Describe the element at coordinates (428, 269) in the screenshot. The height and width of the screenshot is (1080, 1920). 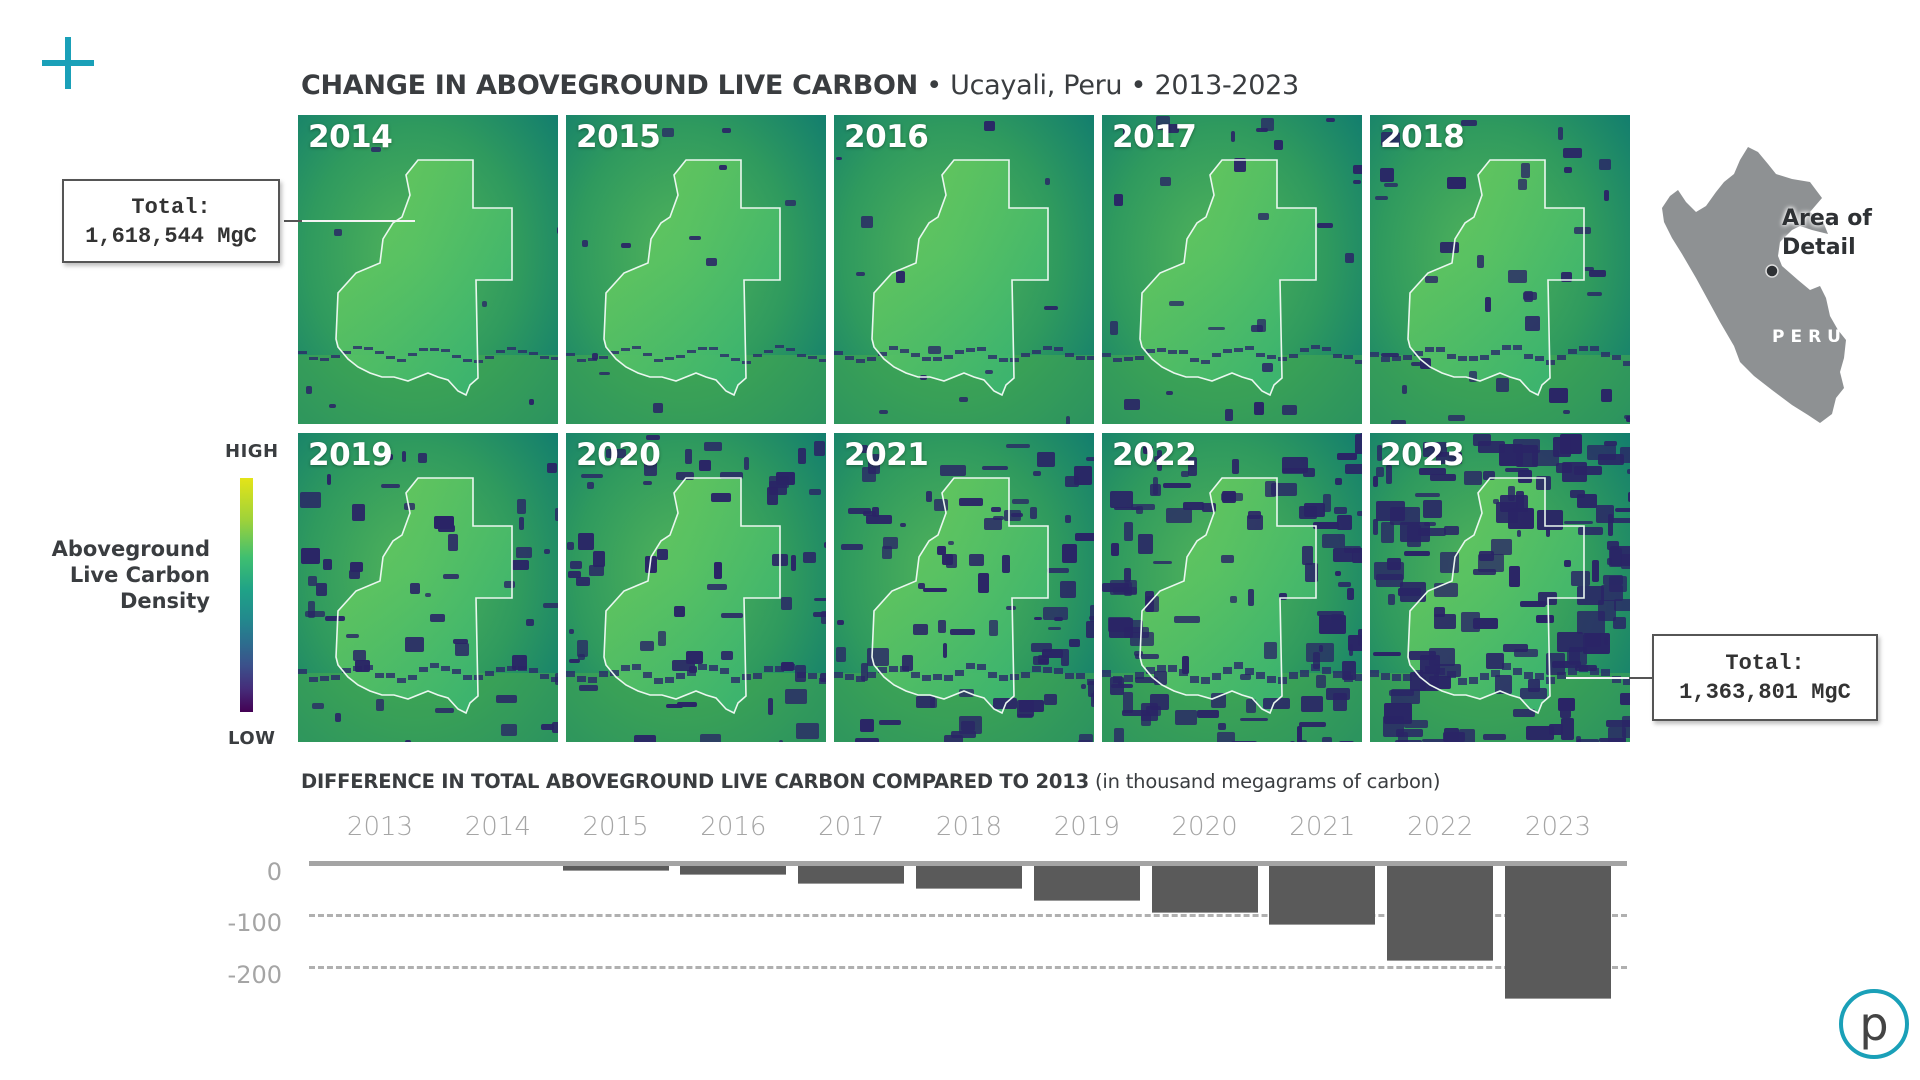
I see `map-tile-2014: 2014` at that location.